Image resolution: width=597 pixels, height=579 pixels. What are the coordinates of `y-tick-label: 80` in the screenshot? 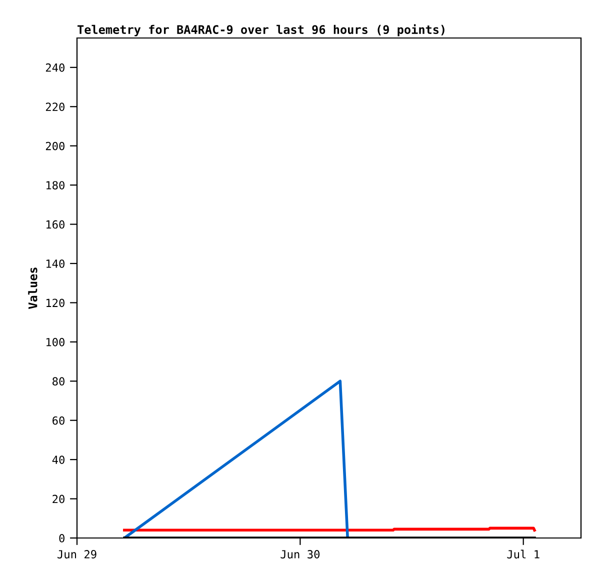 It's located at (58, 381).